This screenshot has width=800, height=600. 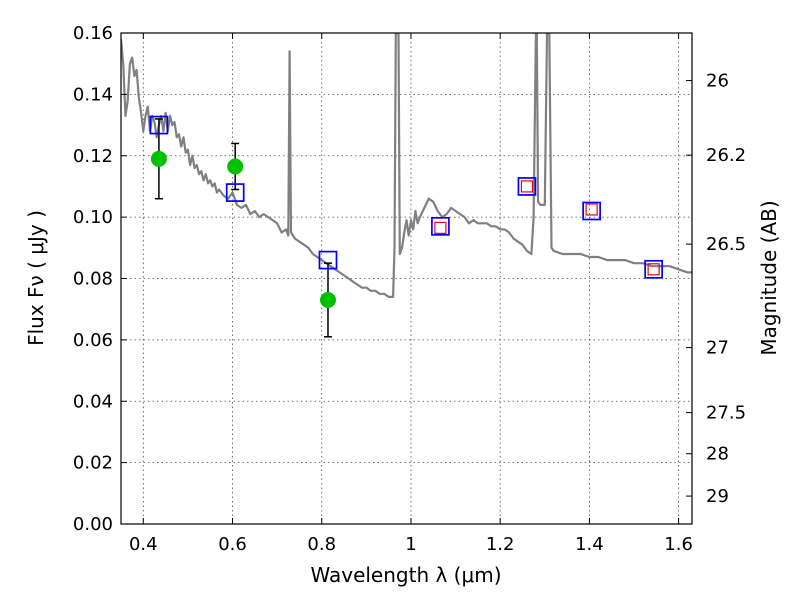 I want to click on y-tick-label: 0.06, so click(x=93, y=340).